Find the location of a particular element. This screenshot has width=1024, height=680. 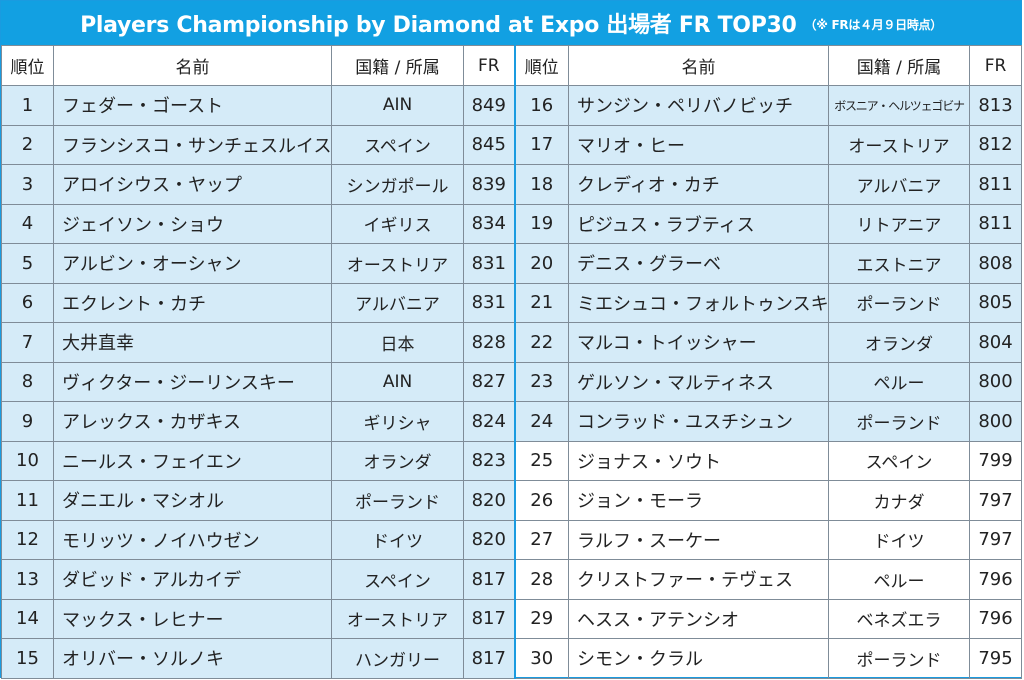

cell-name: ラルフ・スーケー is located at coordinates (698, 539).